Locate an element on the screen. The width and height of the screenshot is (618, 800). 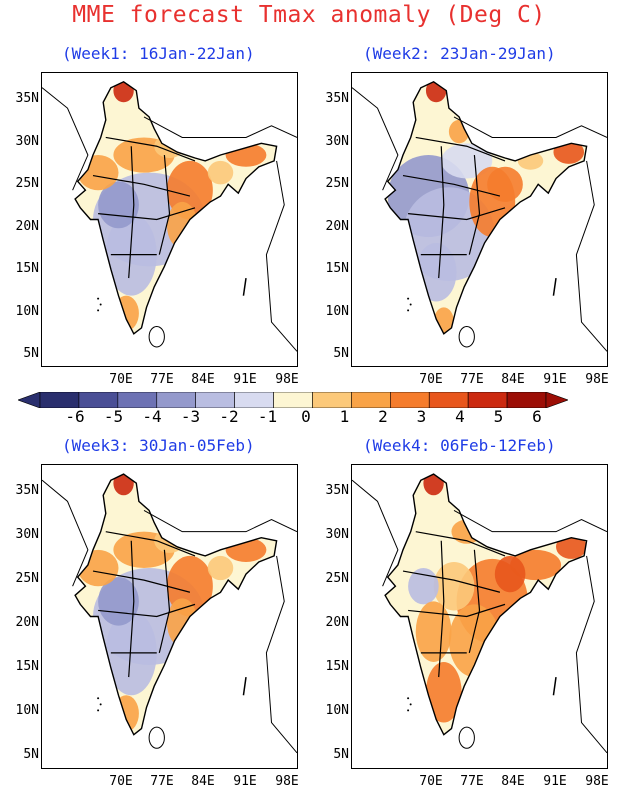
colorbar-tick-label: 1 is located at coordinates (344, 416).